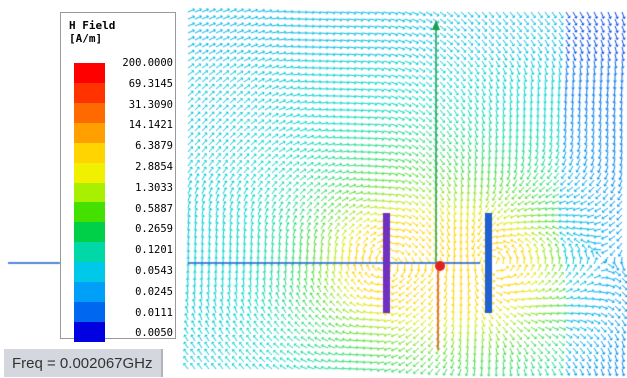 The width and height of the screenshot is (627, 378). I want to click on legend-value: 0.0245, so click(154, 291).